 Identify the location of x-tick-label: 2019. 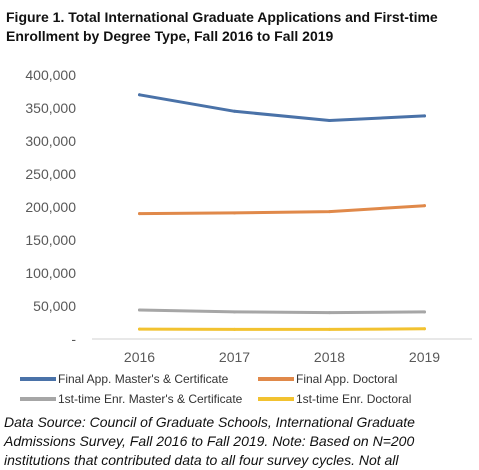
(424, 357).